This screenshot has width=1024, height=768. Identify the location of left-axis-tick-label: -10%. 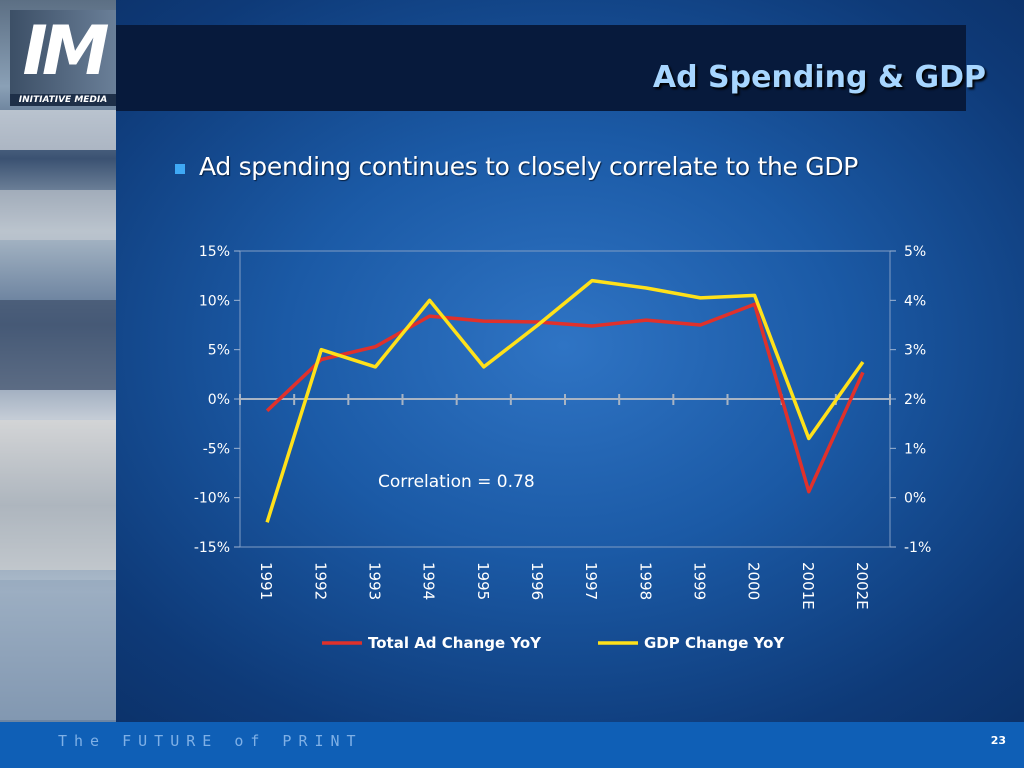
(212, 499).